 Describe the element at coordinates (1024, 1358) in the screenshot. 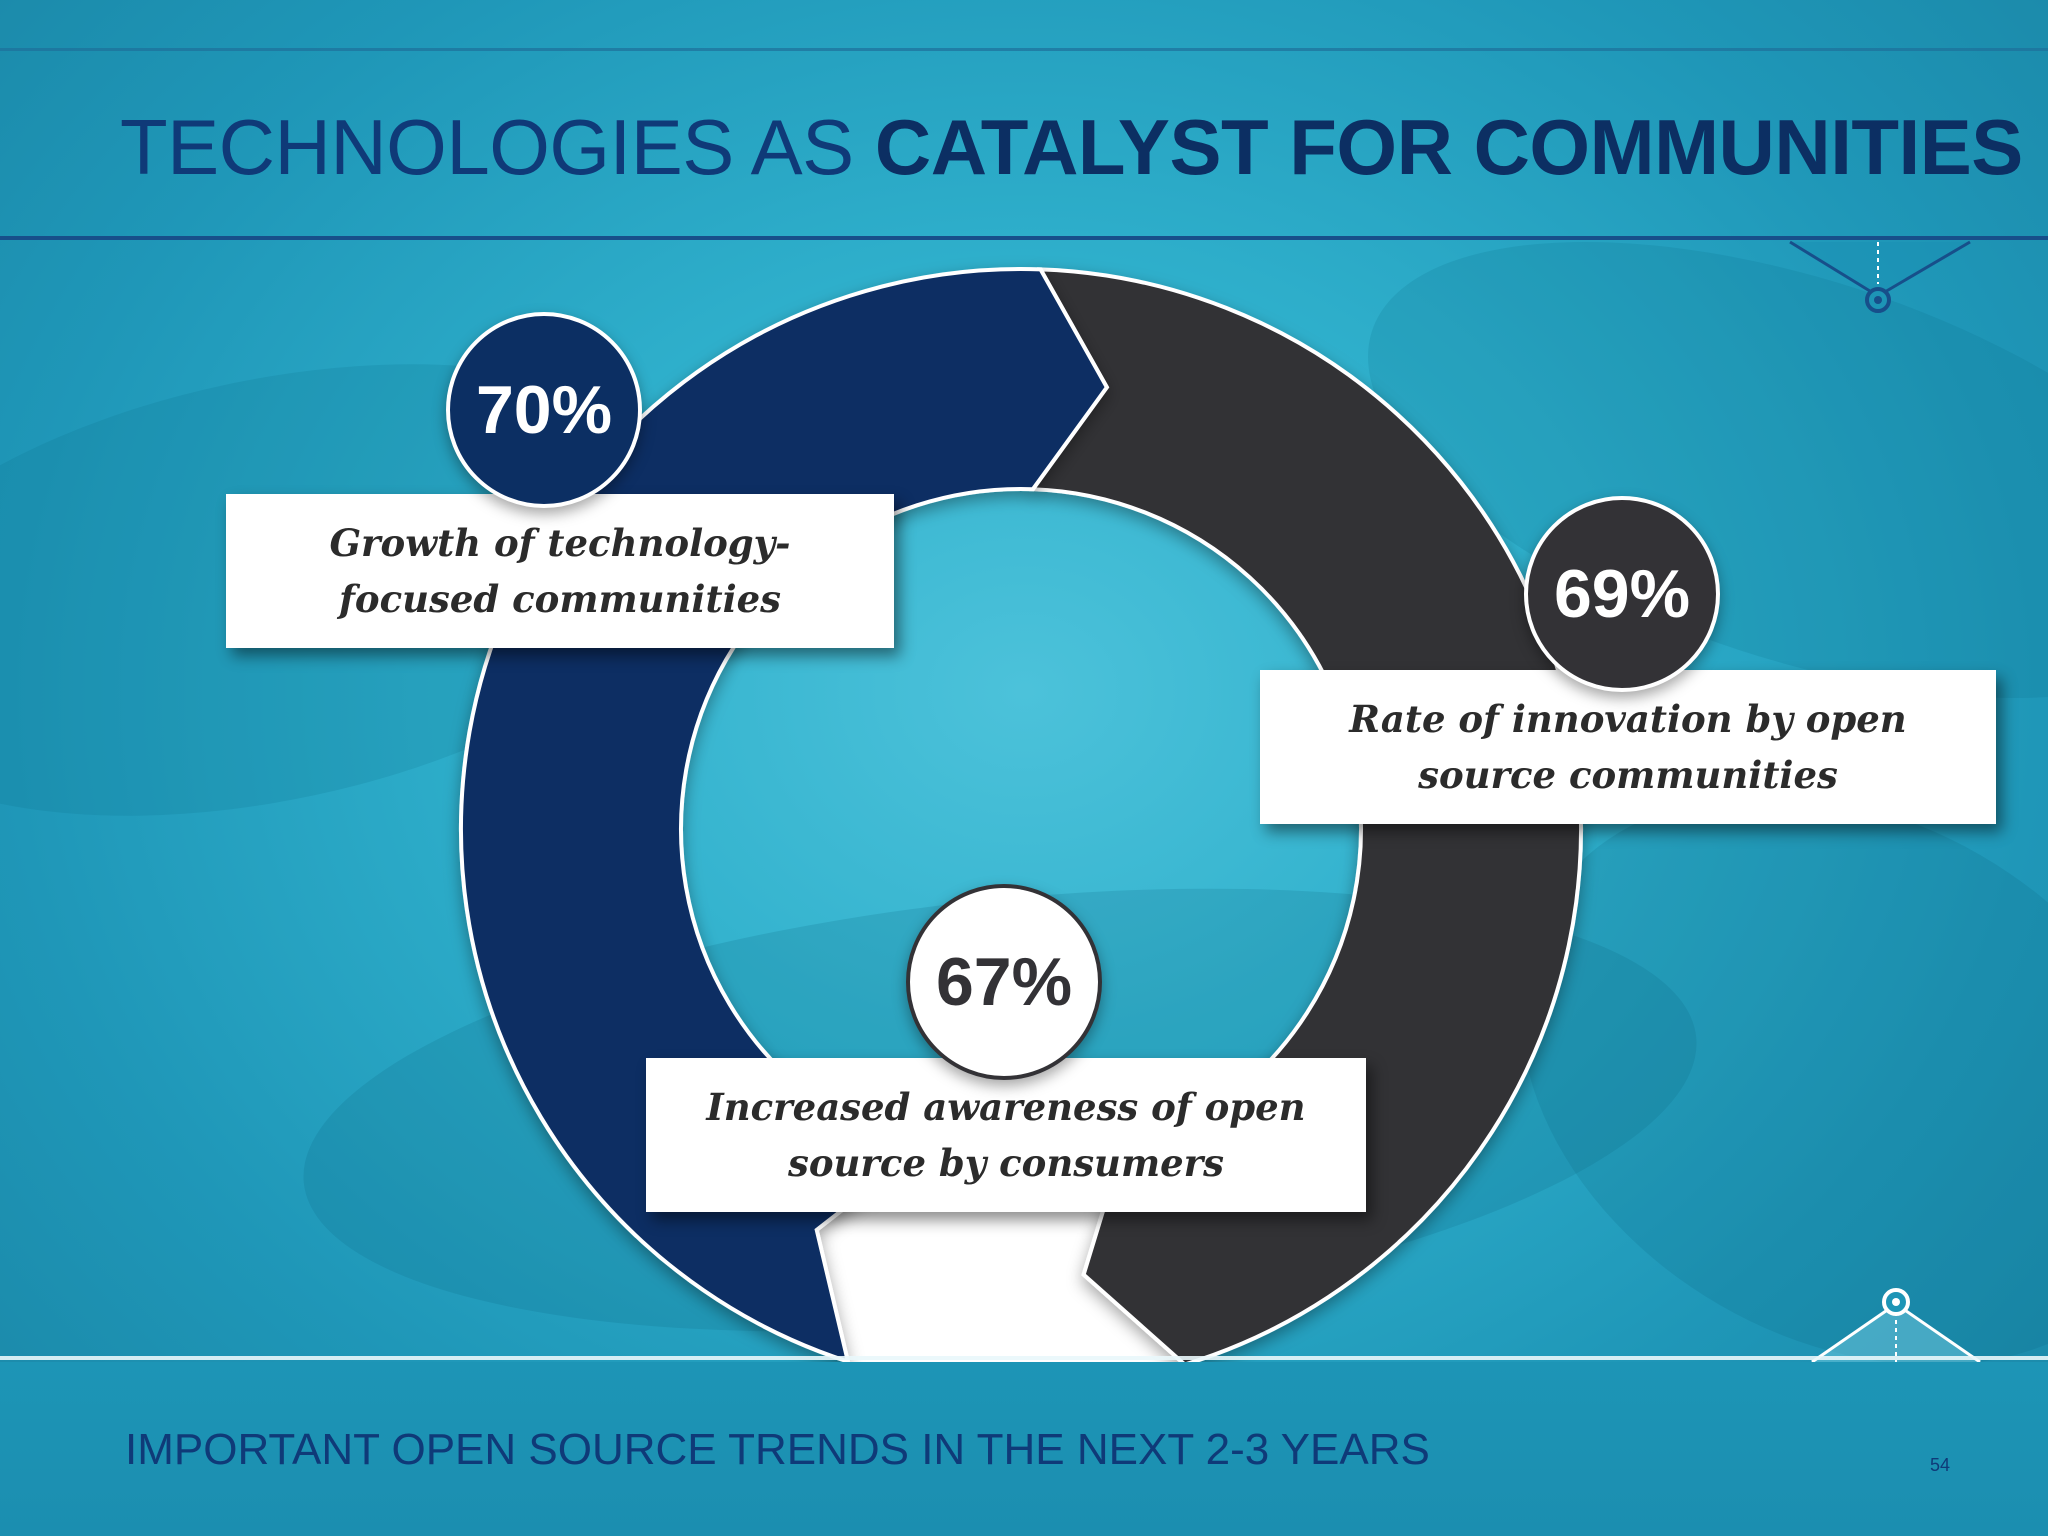

I see `footer-rule` at that location.